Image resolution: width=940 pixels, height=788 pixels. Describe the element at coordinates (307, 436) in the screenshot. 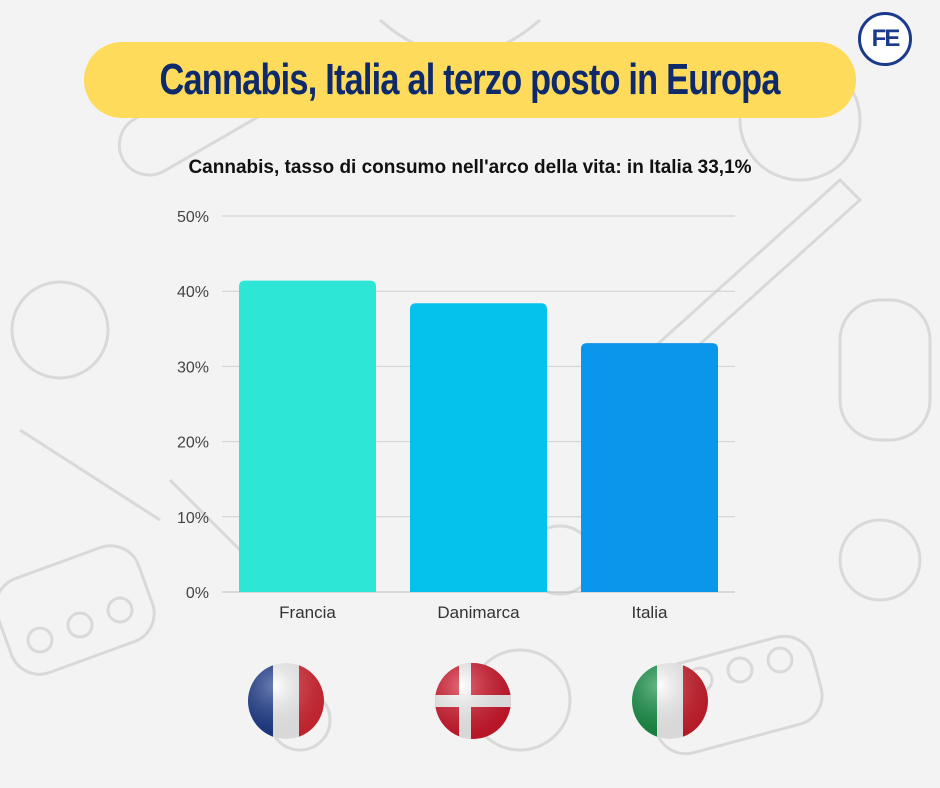

I see `bar-francia` at that location.